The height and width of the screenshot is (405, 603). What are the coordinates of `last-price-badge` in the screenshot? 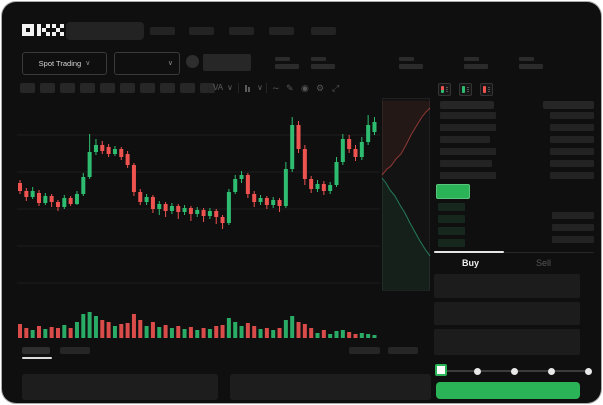 It's located at (453, 191).